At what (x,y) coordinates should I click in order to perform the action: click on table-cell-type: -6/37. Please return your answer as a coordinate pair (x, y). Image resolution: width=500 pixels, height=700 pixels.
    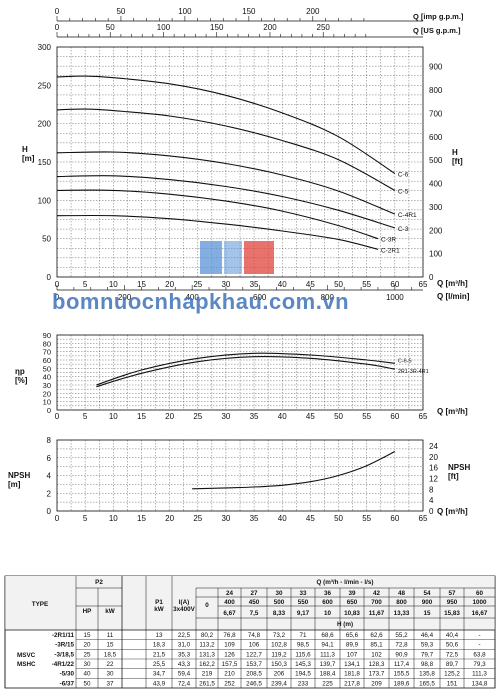
    Looking at the image, I should click on (67, 683).